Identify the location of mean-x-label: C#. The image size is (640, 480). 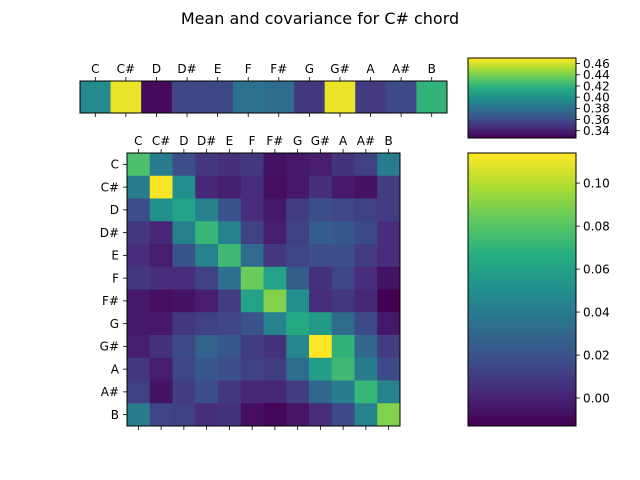
(126, 69).